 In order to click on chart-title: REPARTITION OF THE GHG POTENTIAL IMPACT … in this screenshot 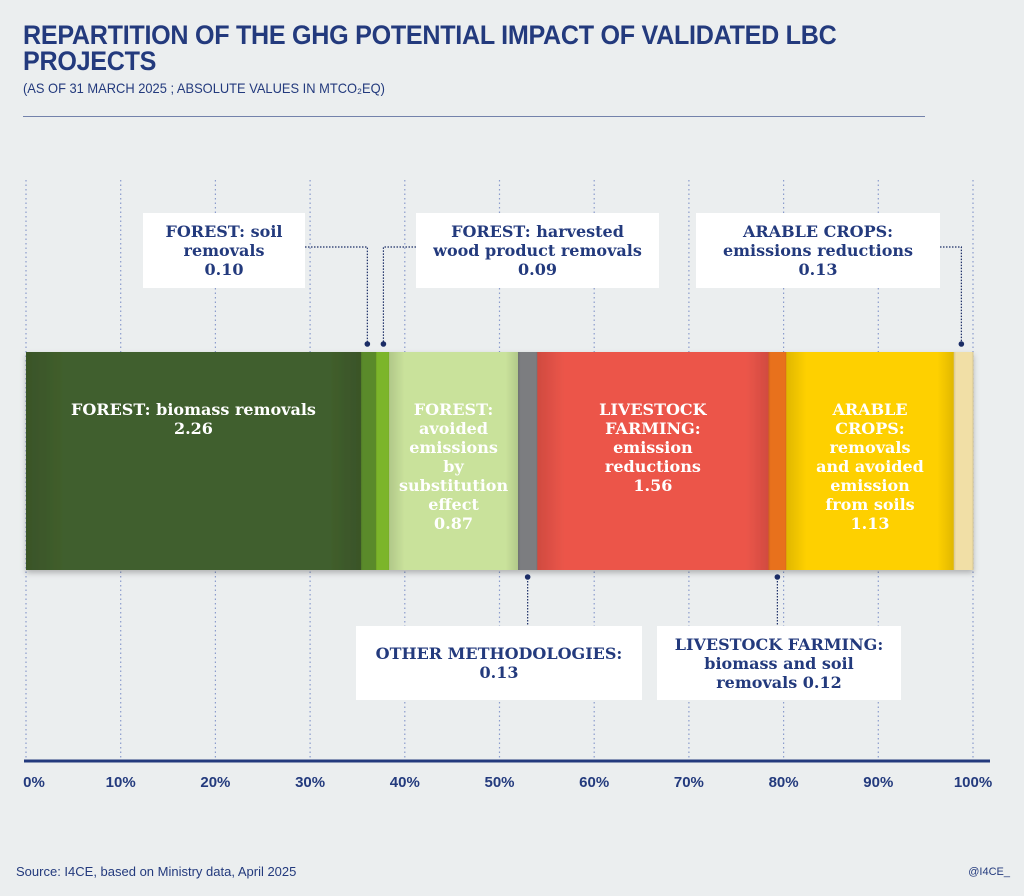, I will do `click(430, 48)`.